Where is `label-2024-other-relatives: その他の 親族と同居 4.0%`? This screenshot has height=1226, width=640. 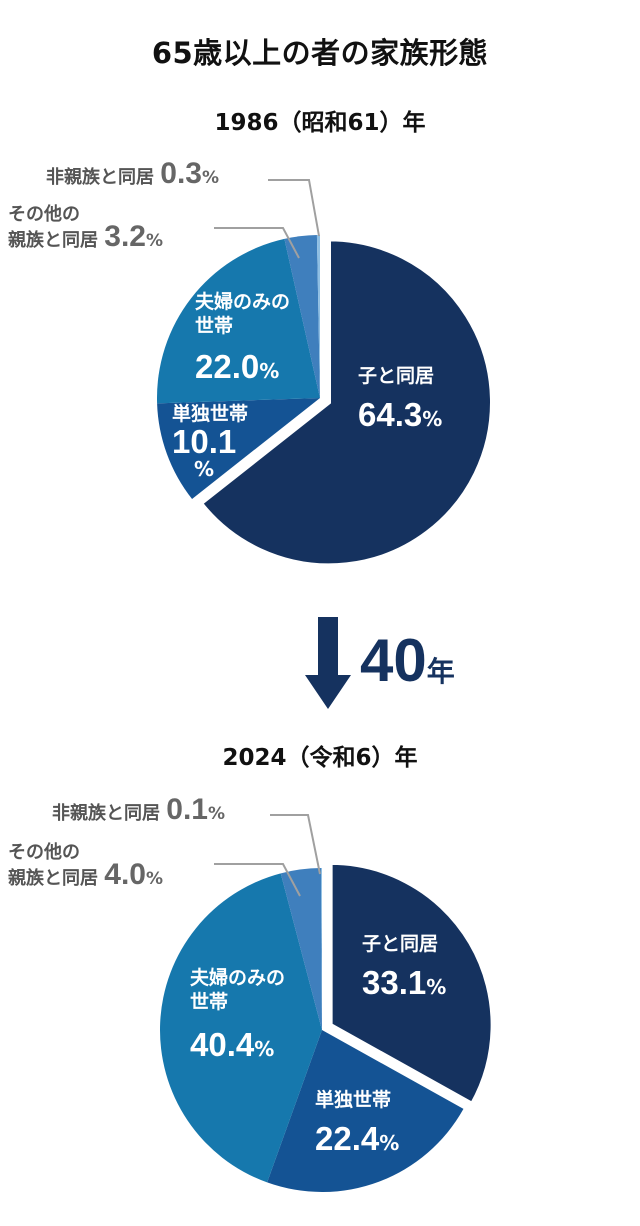 label-2024-other-relatives: その他の 親族と同居 4.0% is located at coordinates (85, 866).